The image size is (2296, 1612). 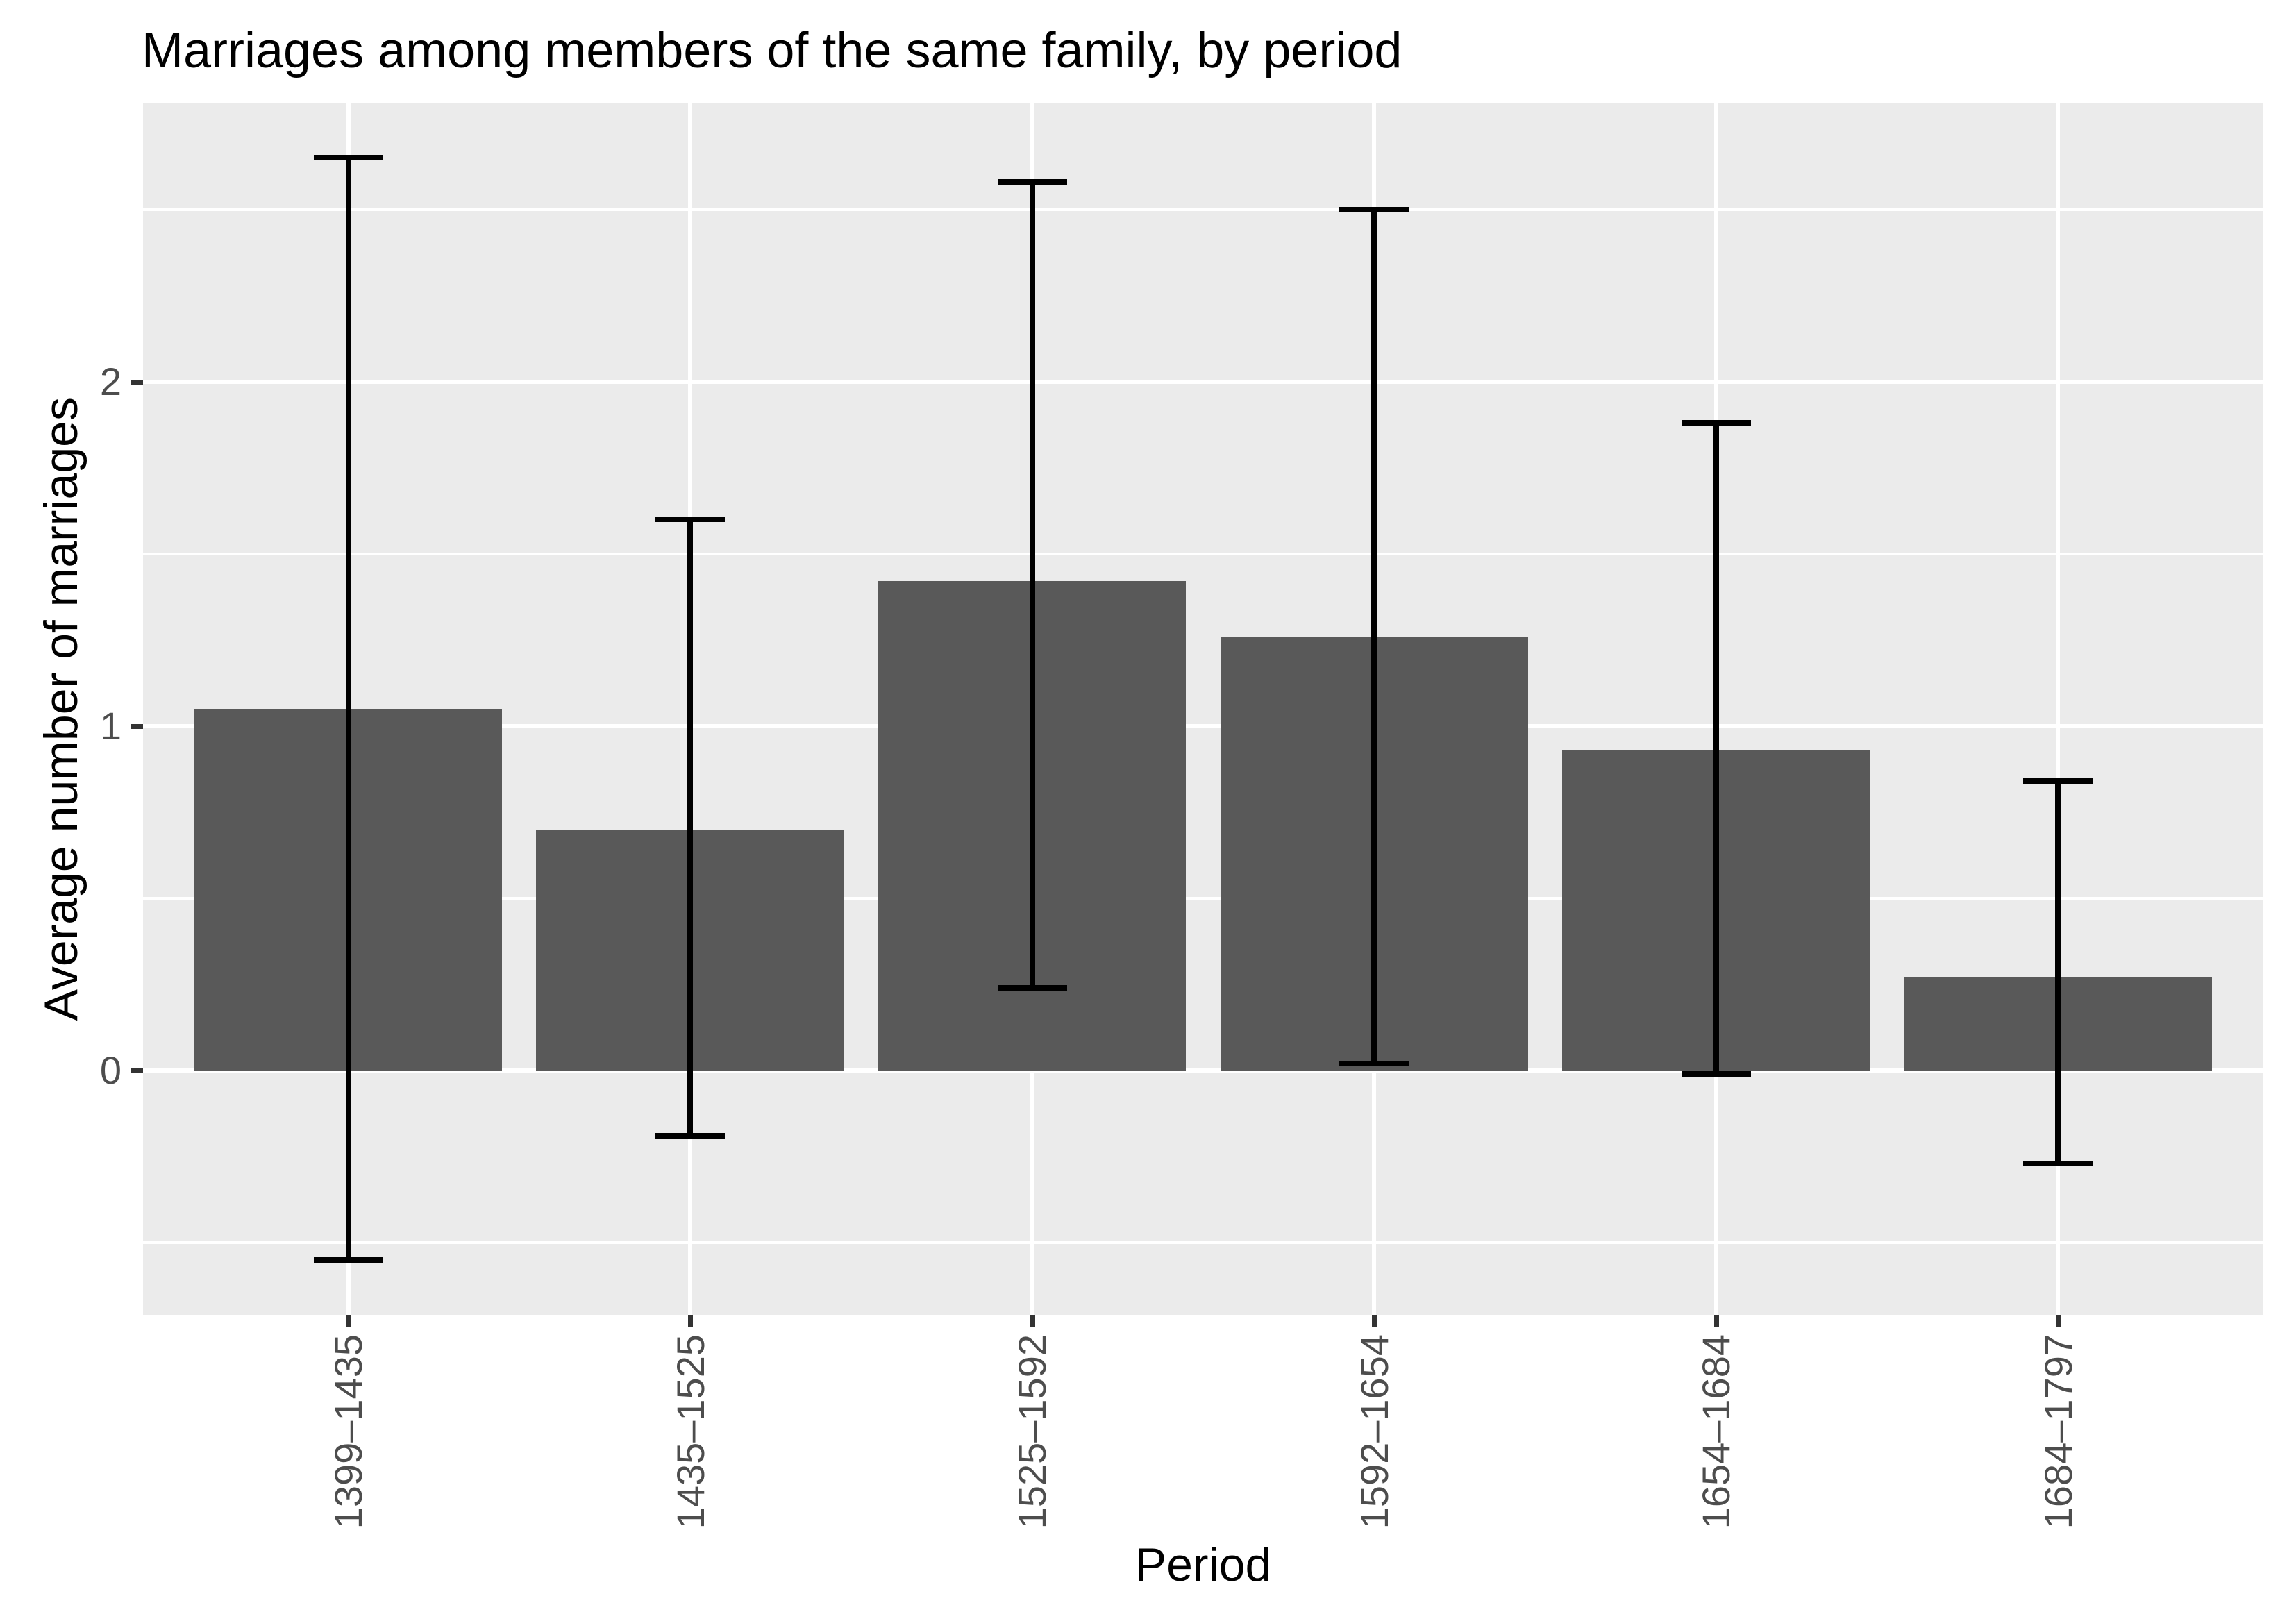 I want to click on x-tick-label: 1592–1654, so click(x=1374, y=1431).